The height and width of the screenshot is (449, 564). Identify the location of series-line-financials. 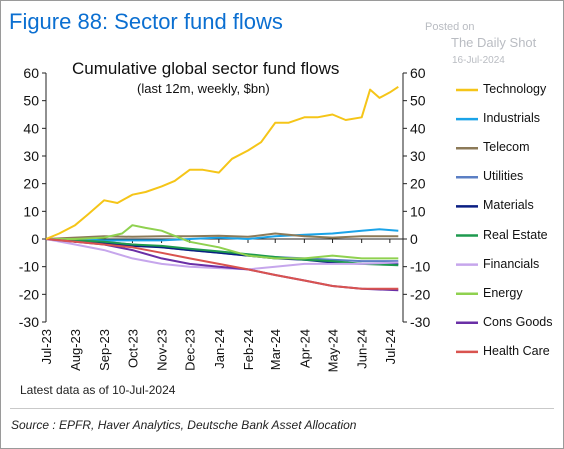
(222, 254).